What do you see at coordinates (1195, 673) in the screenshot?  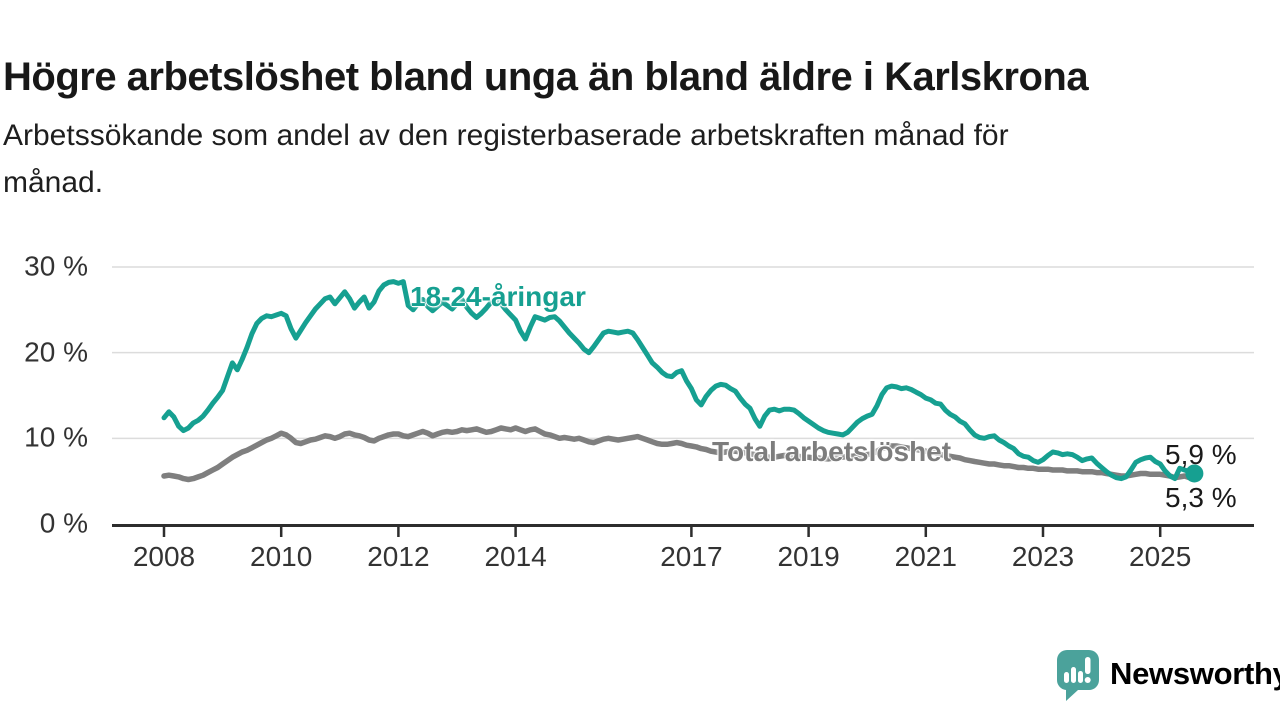 I see `logo-wordmark: Newsworthy` at bounding box center [1195, 673].